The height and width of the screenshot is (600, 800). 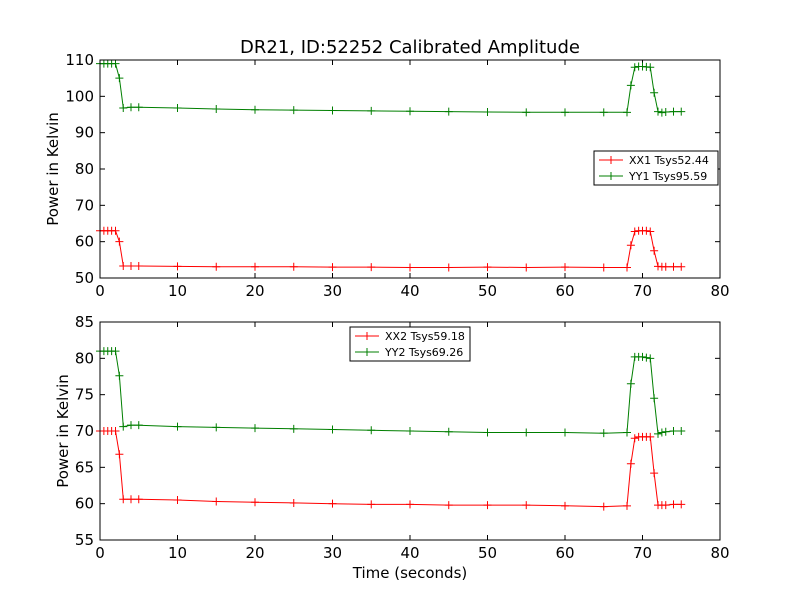 I want to click on top-legend: XX1 Tsys52.44 YY1 Tsys95.59, so click(x=656, y=168).